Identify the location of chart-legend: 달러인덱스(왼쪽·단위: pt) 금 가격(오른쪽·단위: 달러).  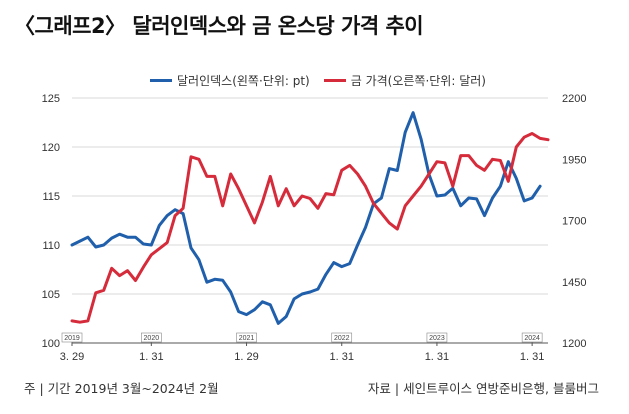
(325, 80).